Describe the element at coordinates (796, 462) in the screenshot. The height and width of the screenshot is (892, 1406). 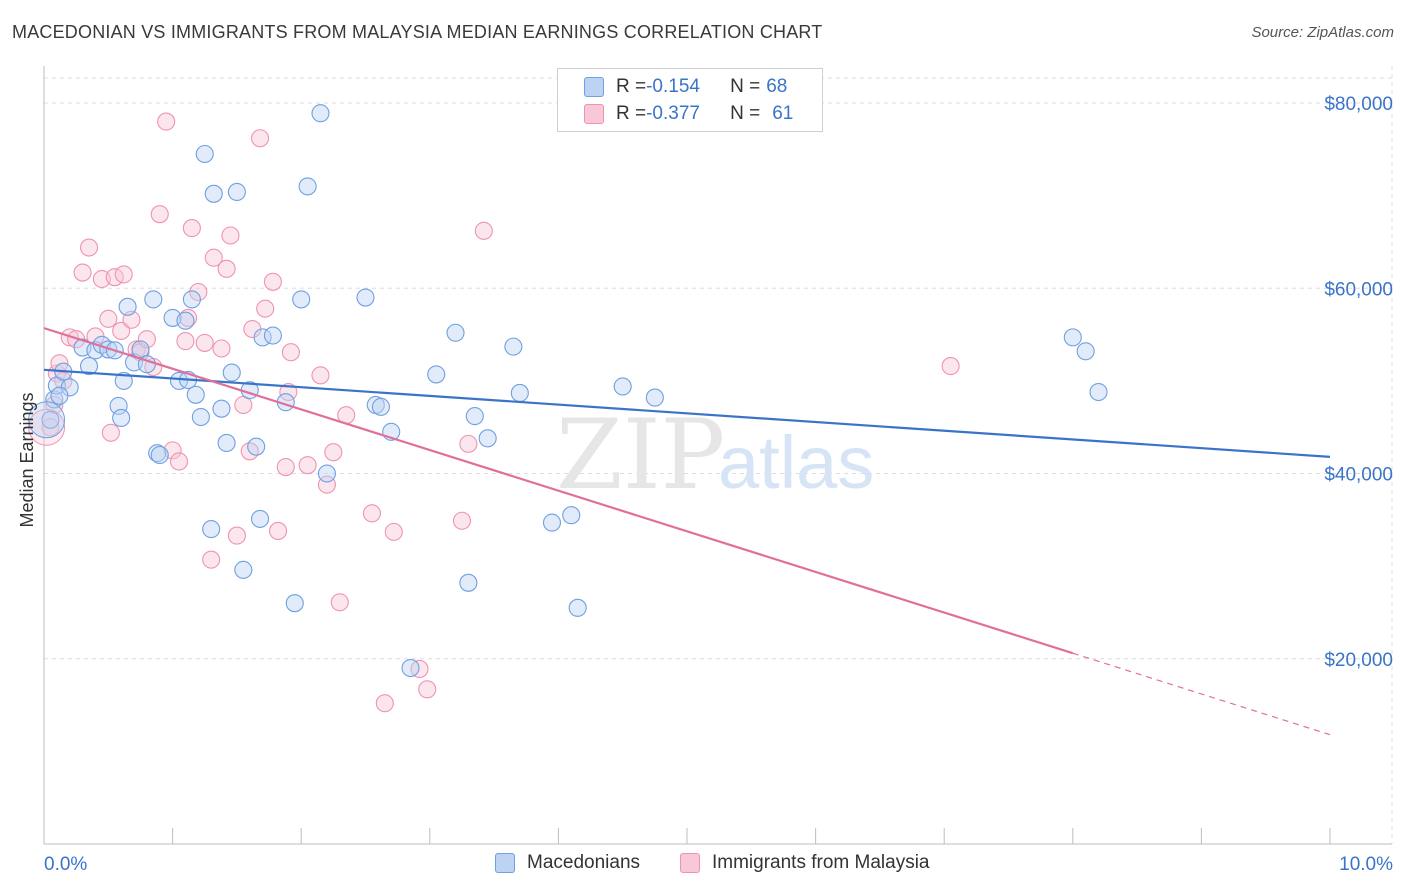
I see `watermark-atlas: atlas` at that location.